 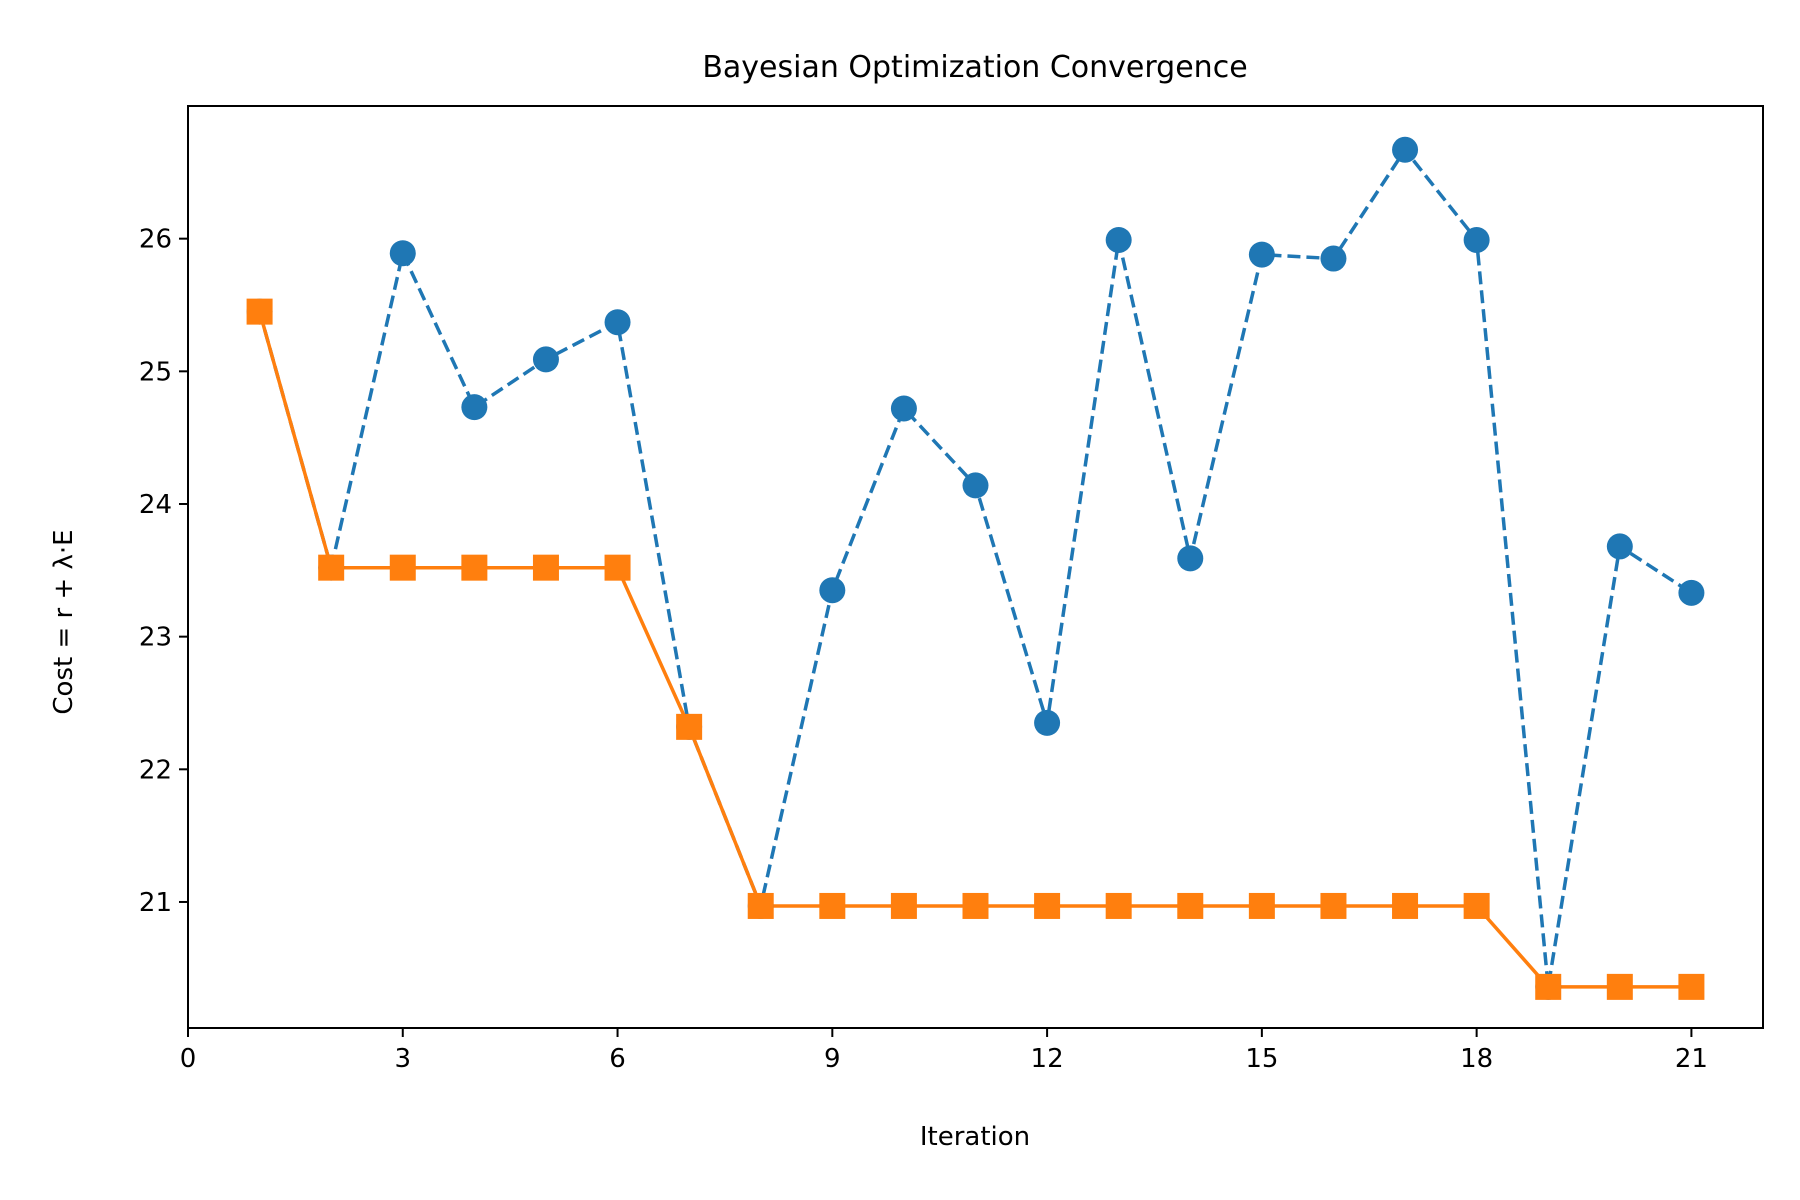 I want to click on y-tick-label: 23, so click(x=155, y=638).